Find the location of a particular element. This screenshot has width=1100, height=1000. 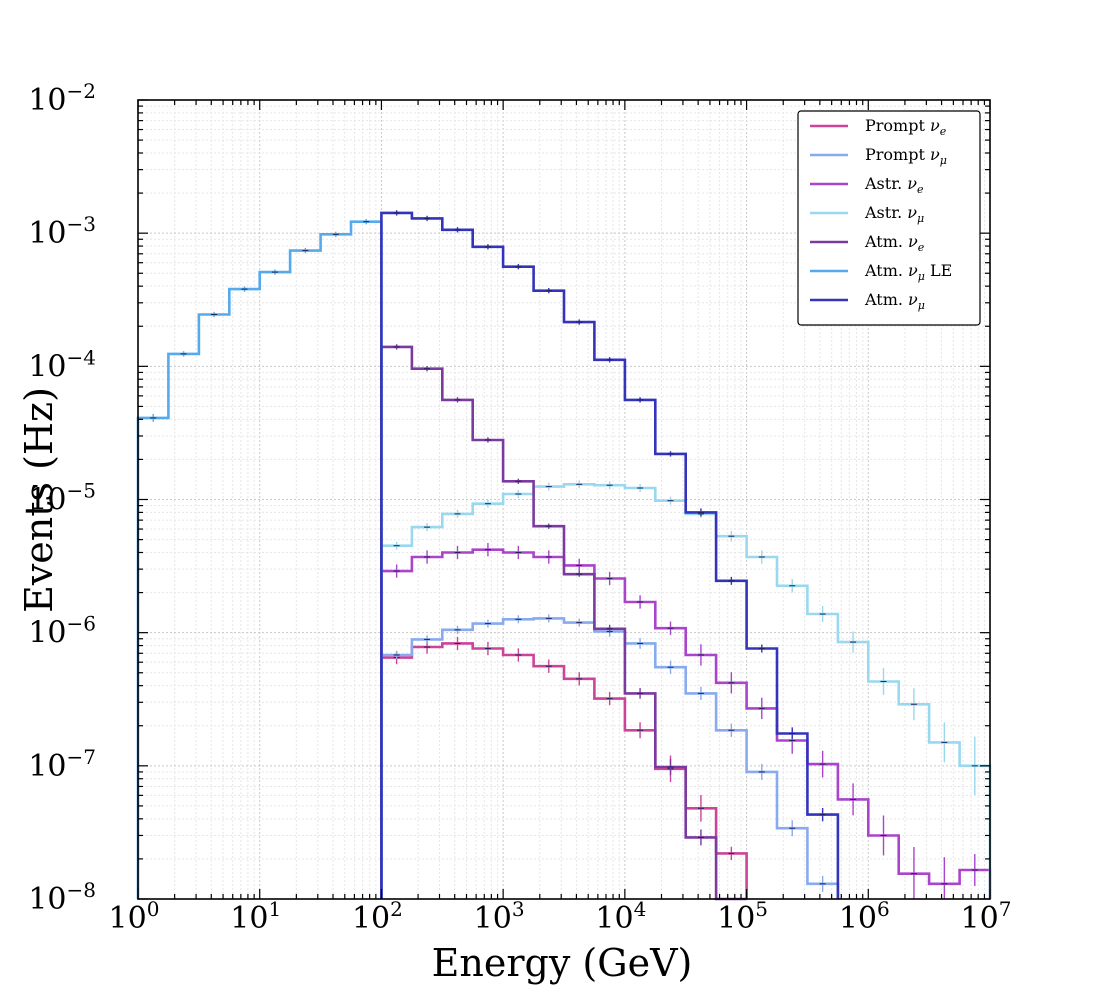

x-tick-label: 106 is located at coordinates (864, 916).